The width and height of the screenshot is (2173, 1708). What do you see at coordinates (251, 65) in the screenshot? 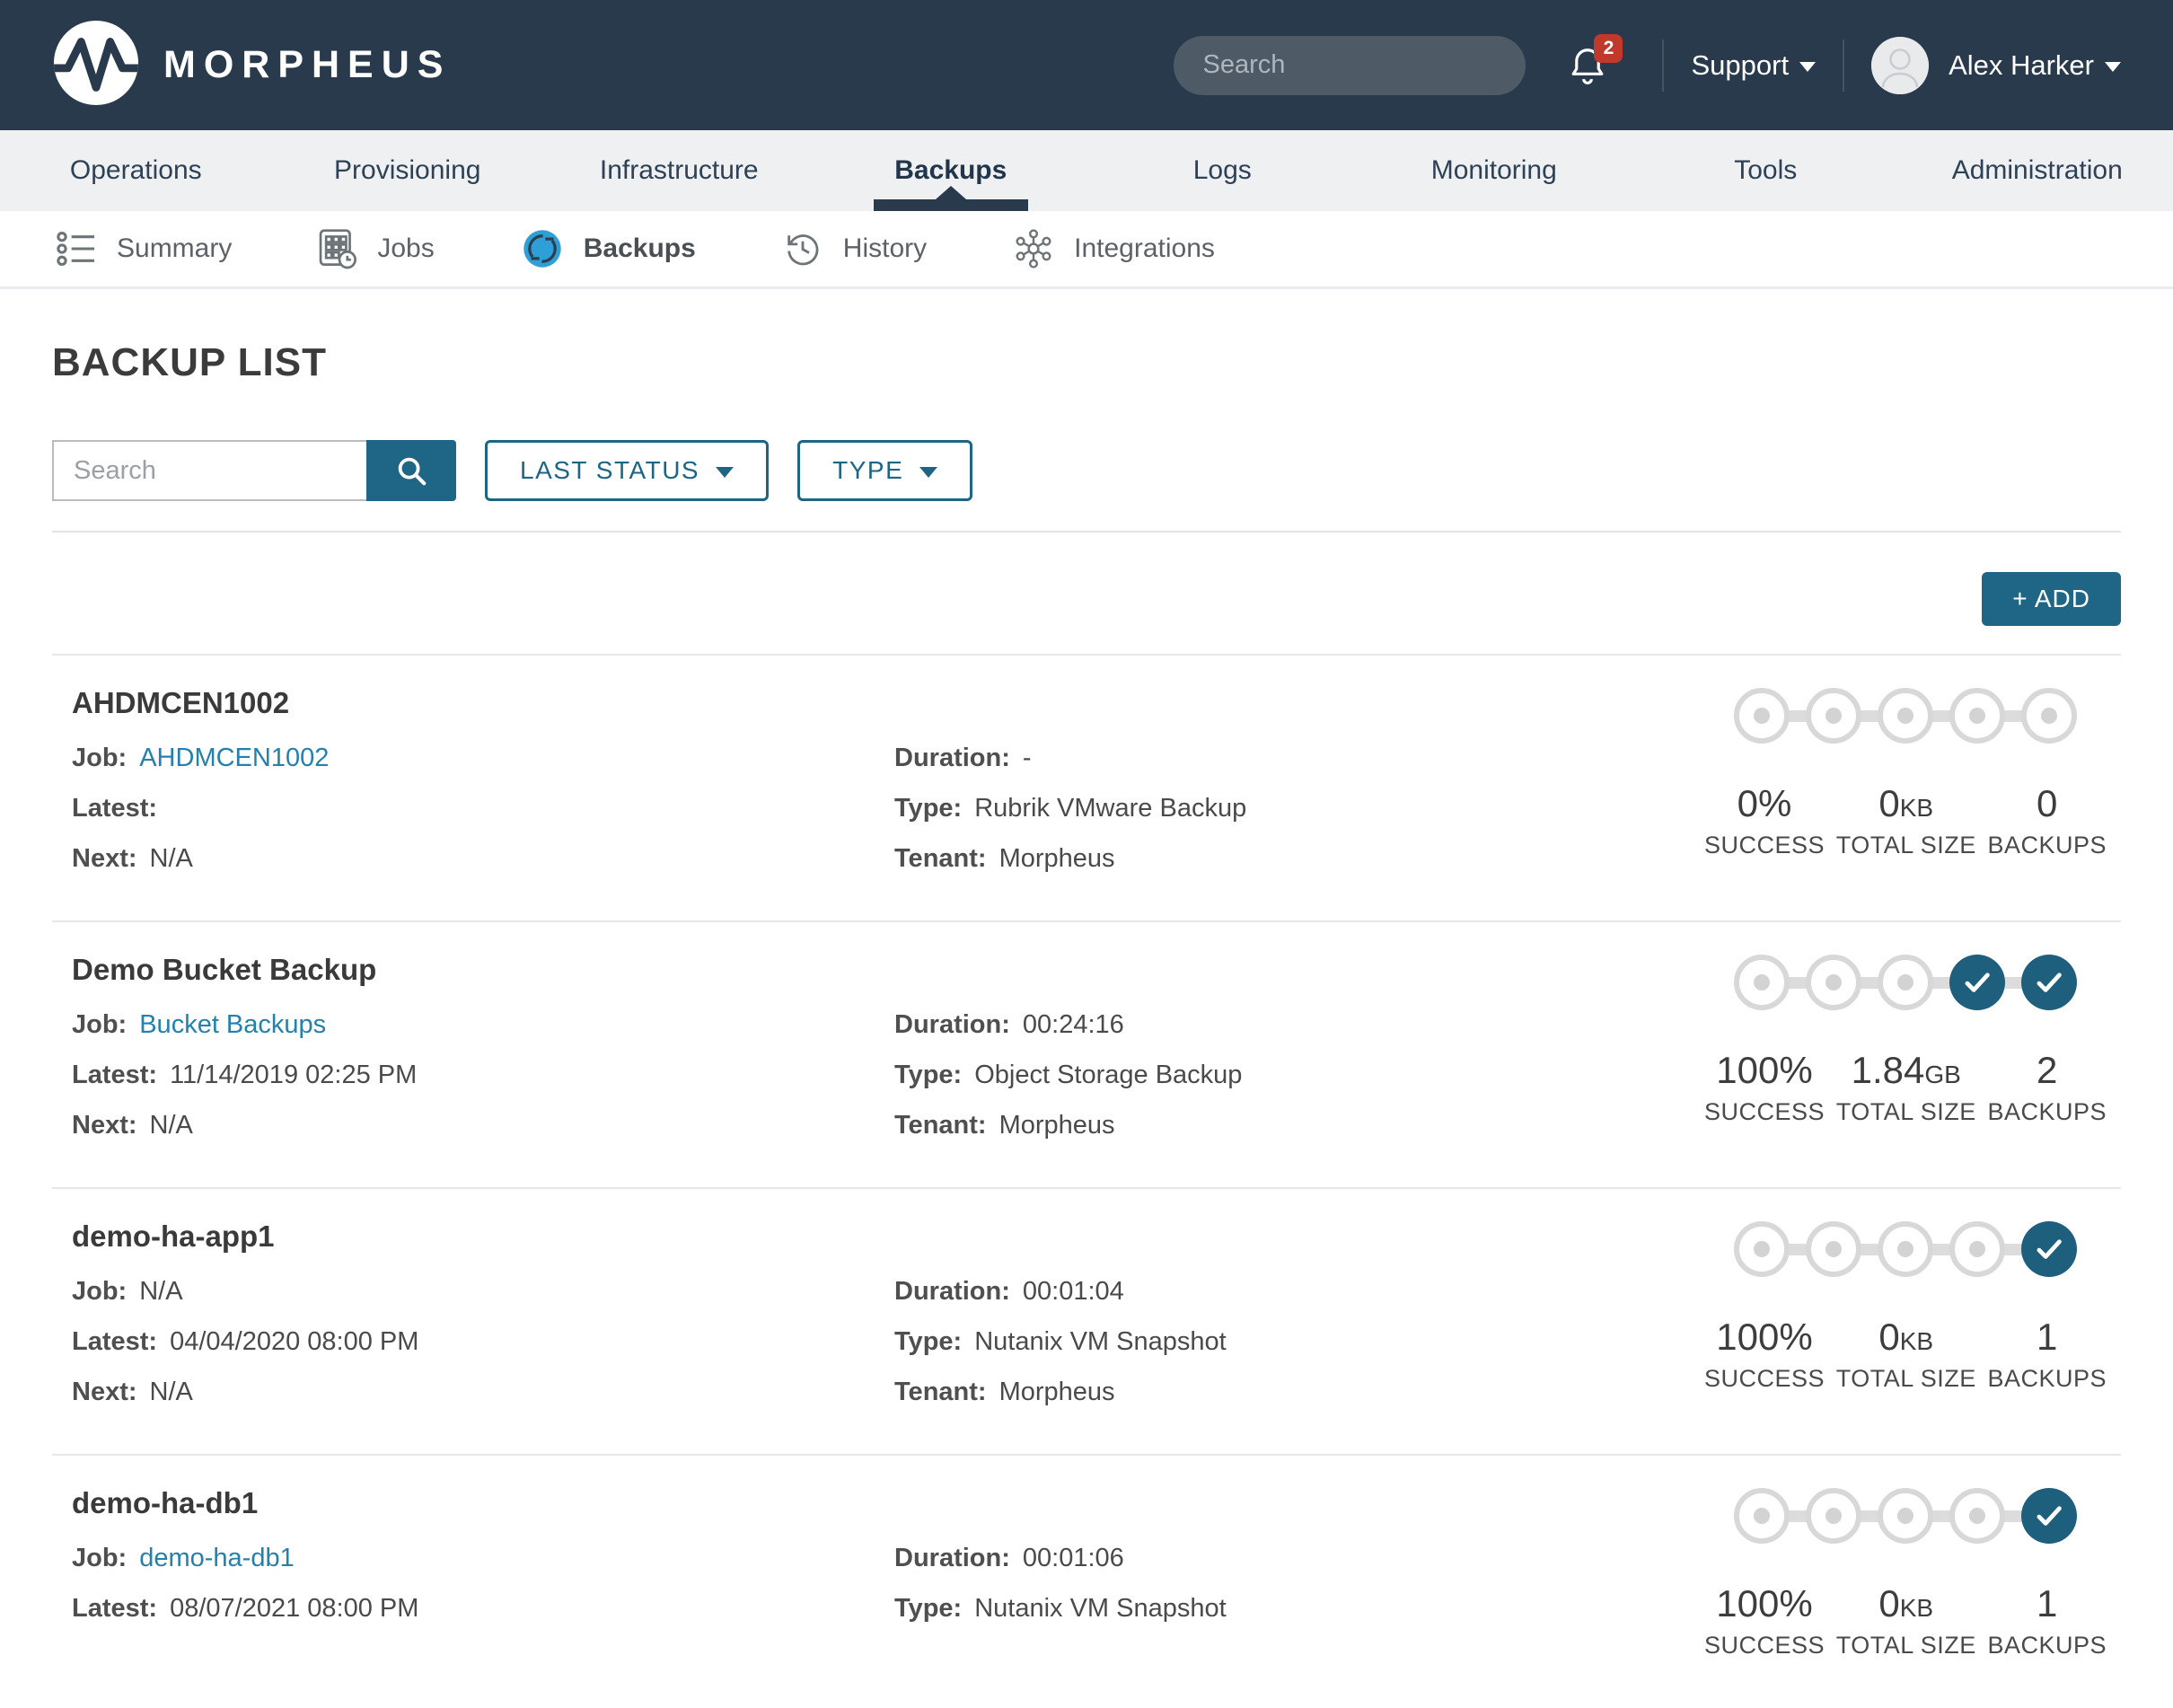
I see `brand: MORPHEUS` at bounding box center [251, 65].